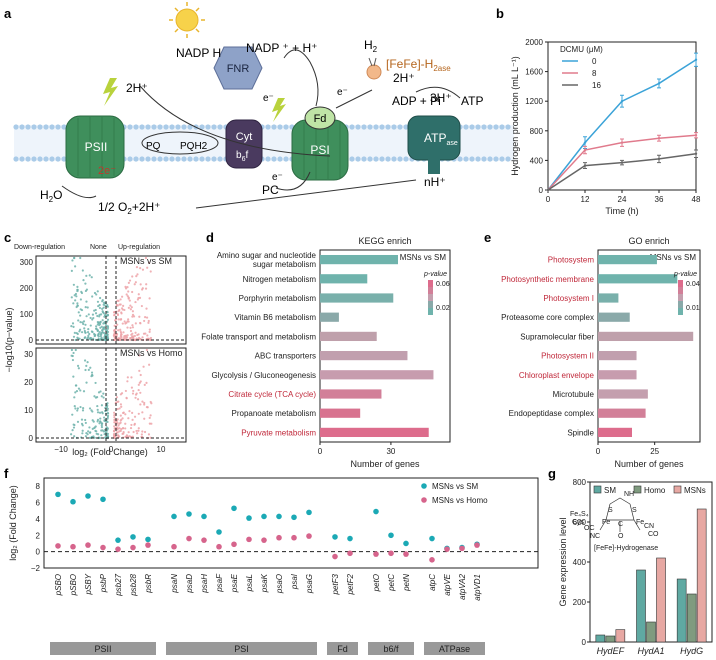  What do you see at coordinates (406, 583) in the screenshot?
I see `gene-label: petN` at bounding box center [406, 583].